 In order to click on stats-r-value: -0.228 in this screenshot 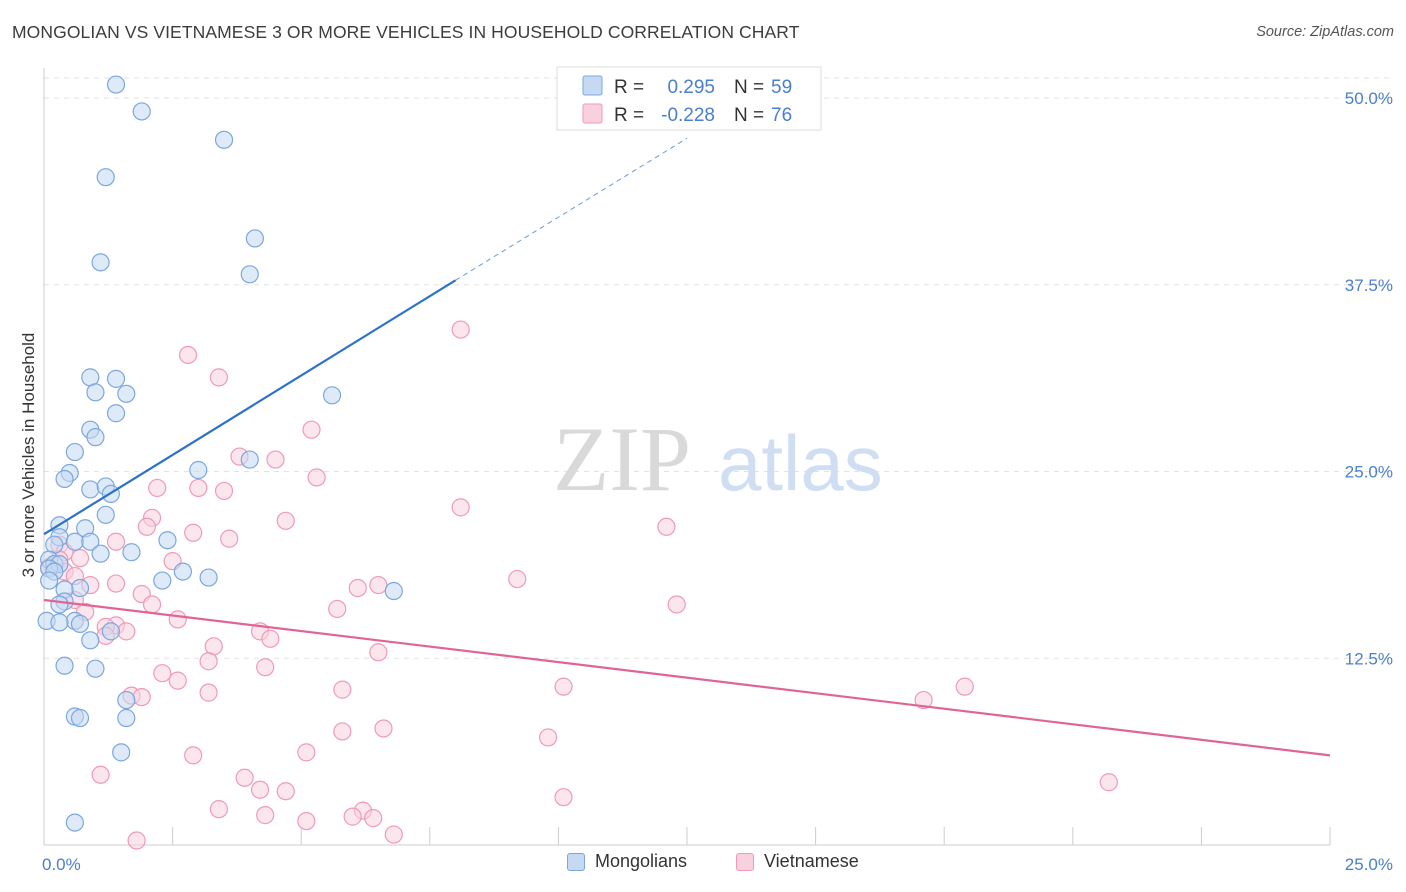, I will do `click(688, 115)`.